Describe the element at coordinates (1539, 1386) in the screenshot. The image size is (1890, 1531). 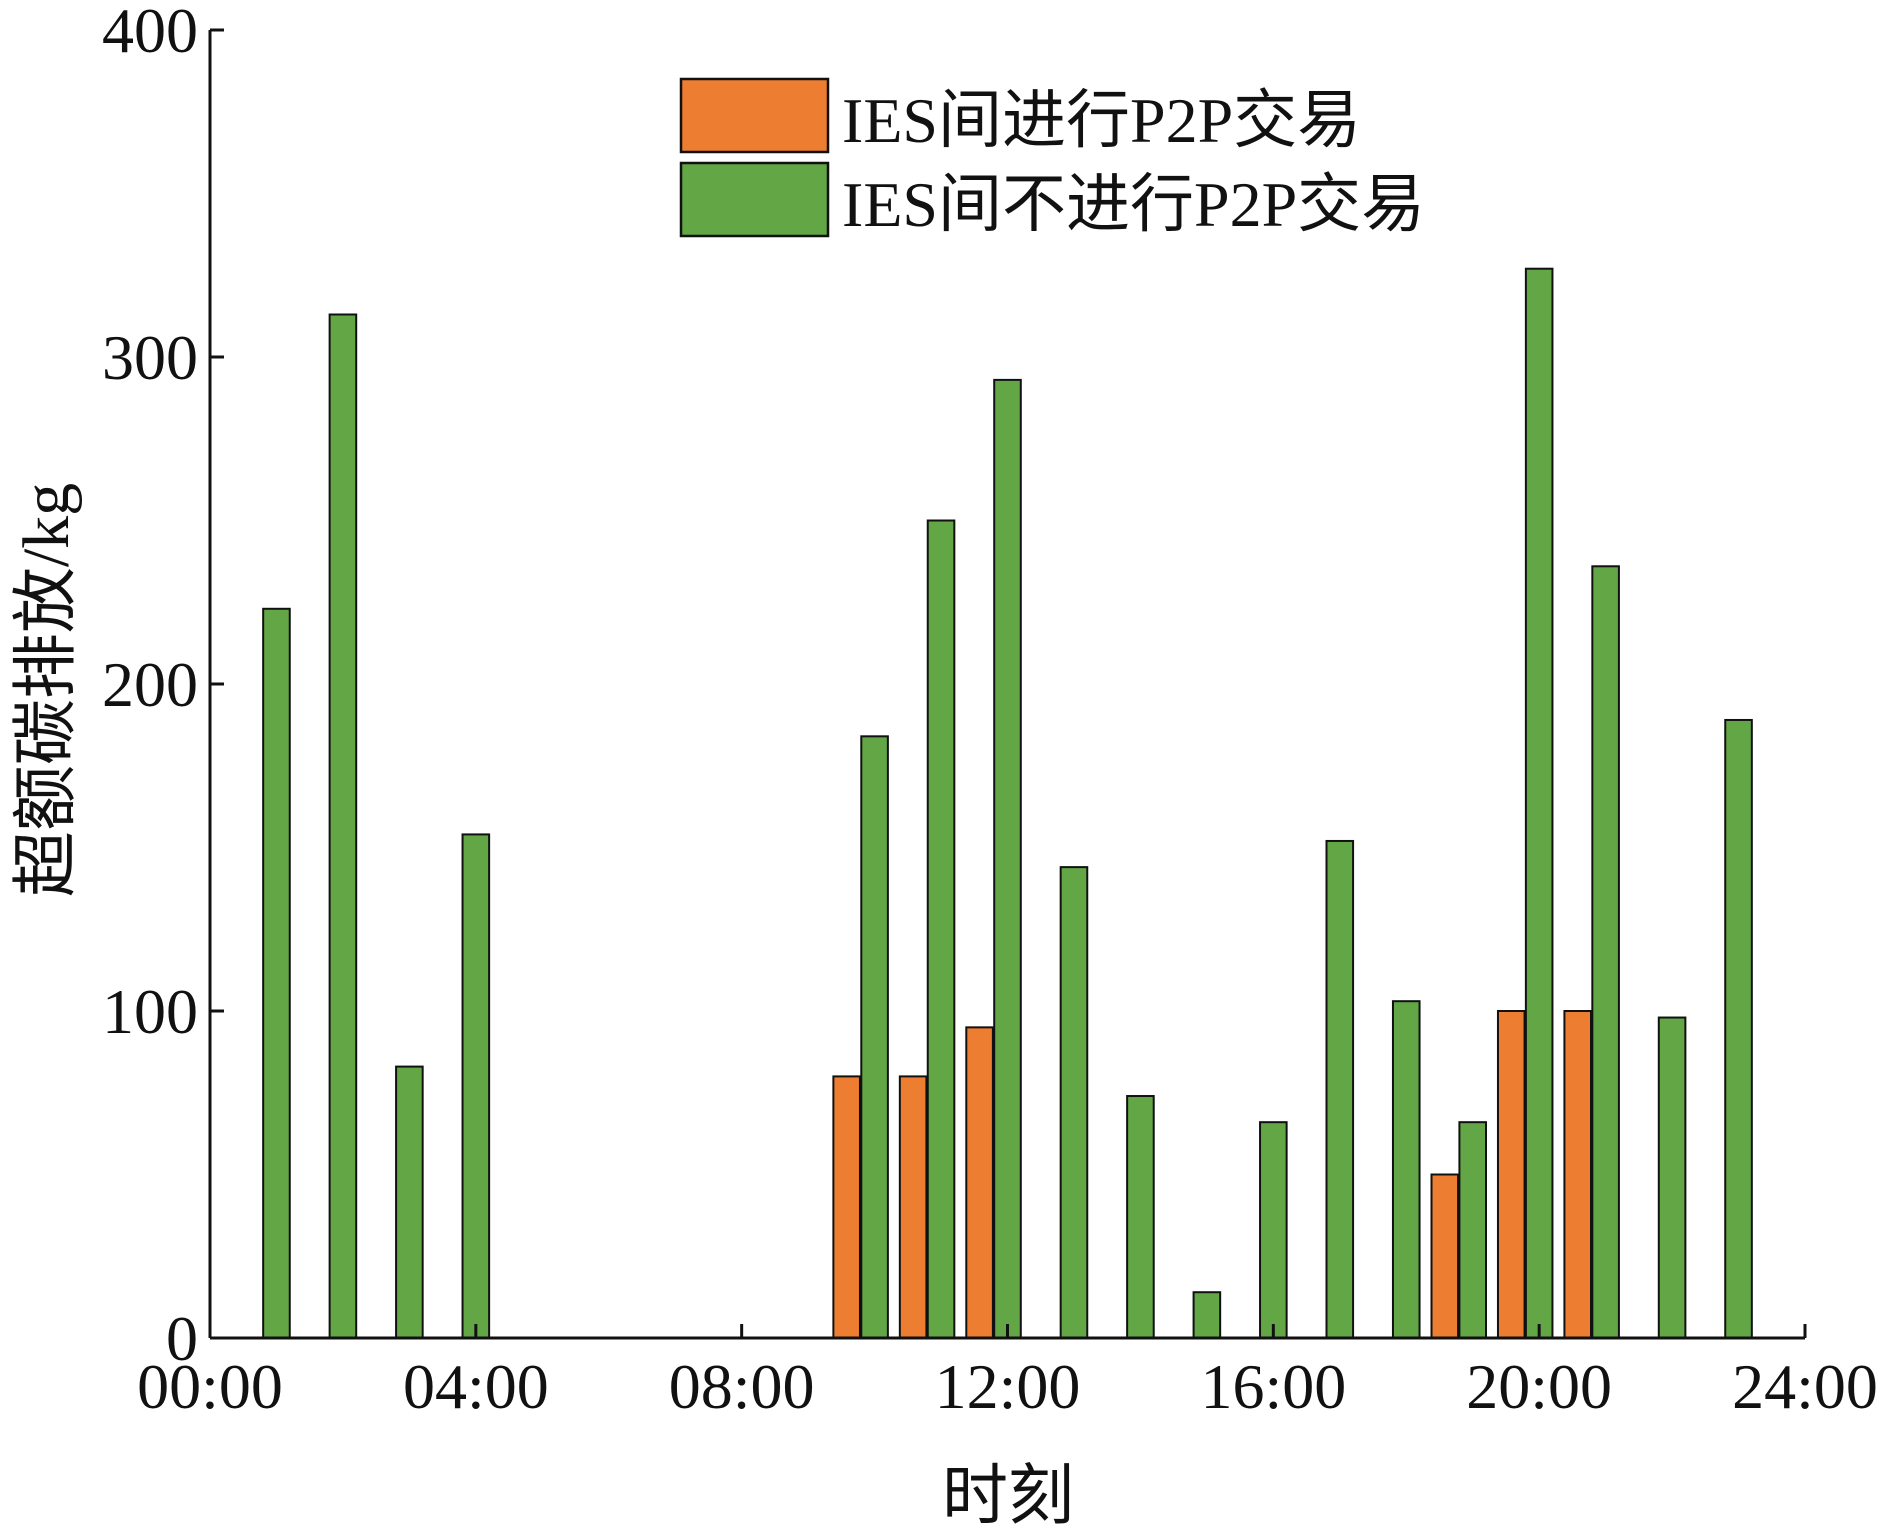
I see `x-tick-label: 20:00` at that location.